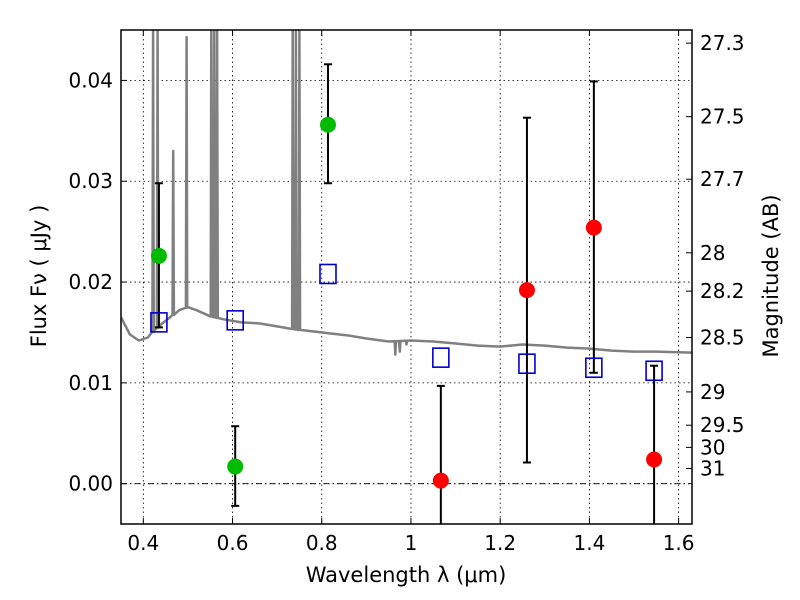 The image size is (800, 600). What do you see at coordinates (90, 181) in the screenshot?
I see `y-tick-label: 0.03` at bounding box center [90, 181].